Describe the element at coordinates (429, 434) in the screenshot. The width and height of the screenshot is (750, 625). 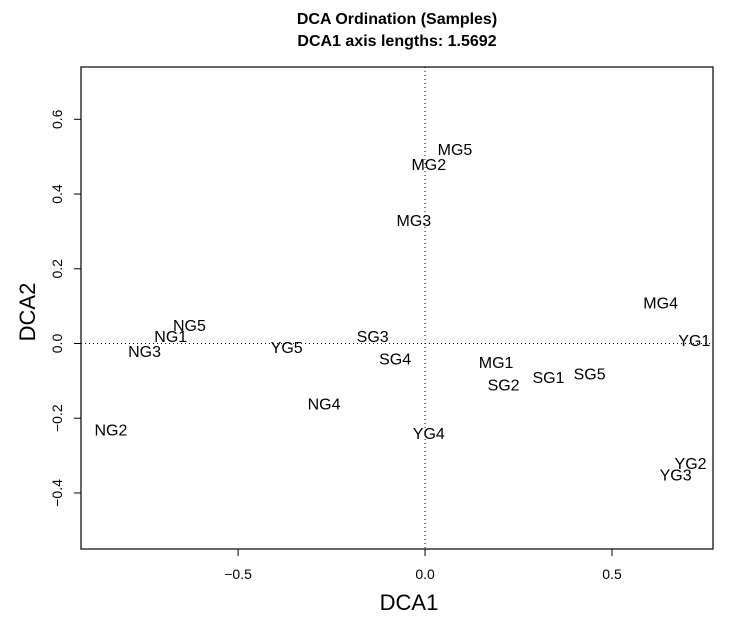
I see `point-label-yg4: YG4` at that location.